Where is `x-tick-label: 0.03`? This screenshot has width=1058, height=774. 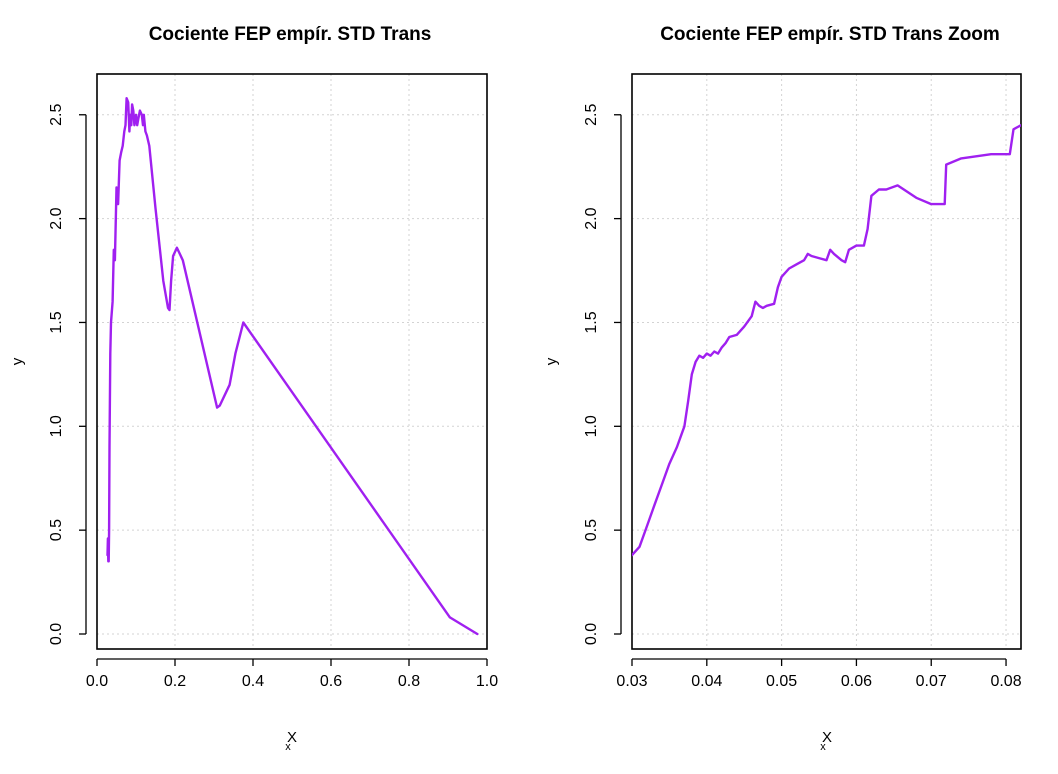
x-tick-label: 0.03 is located at coordinates (631, 681).